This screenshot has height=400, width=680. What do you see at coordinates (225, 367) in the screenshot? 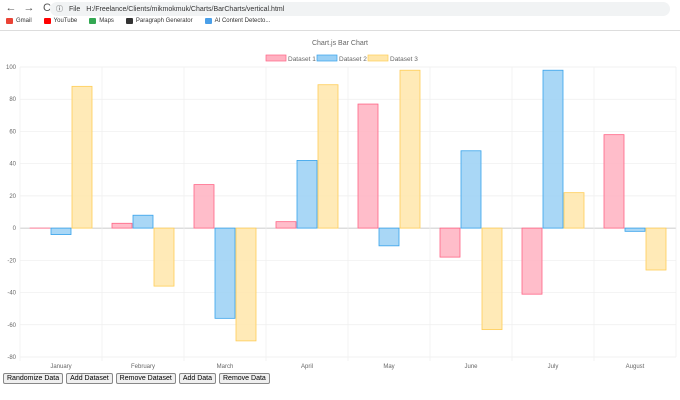
I see `x-tick-label: March` at bounding box center [225, 367].